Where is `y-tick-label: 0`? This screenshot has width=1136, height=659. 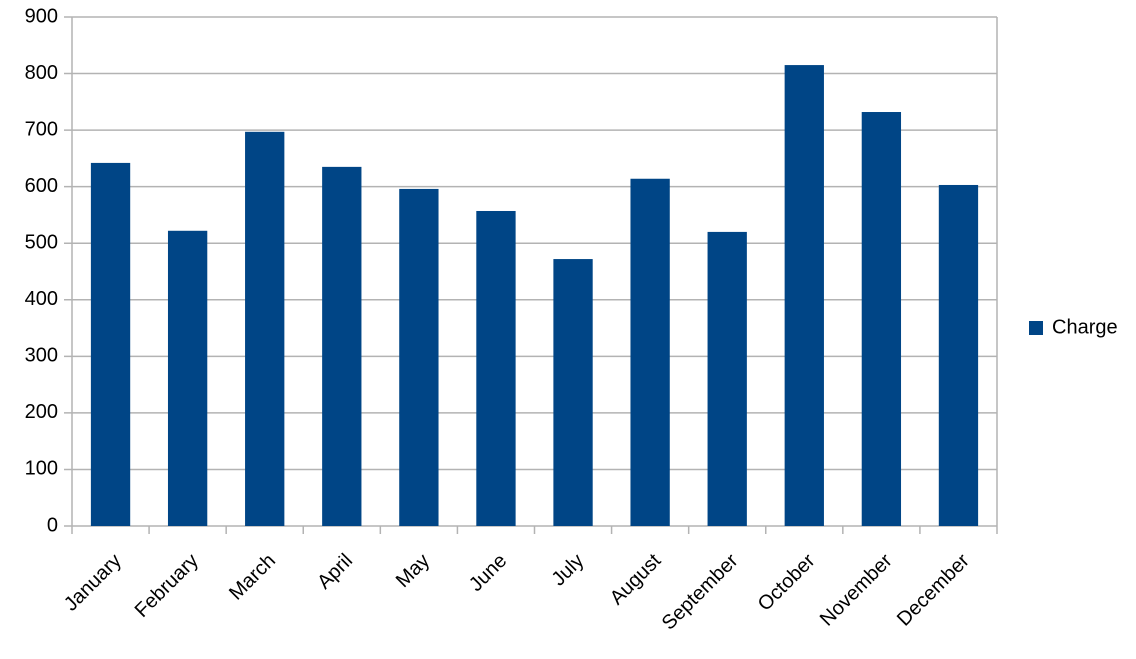 y-tick-label: 0 is located at coordinates (52, 525).